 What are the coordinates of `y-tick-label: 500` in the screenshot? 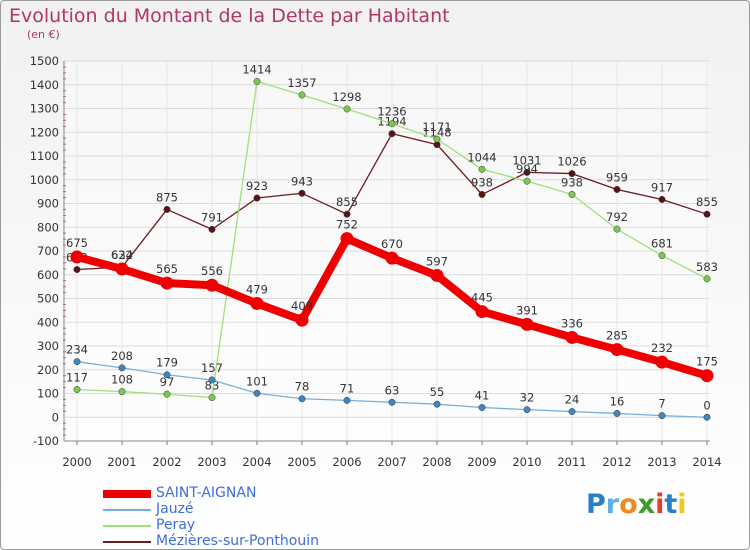 It's located at (48, 299).